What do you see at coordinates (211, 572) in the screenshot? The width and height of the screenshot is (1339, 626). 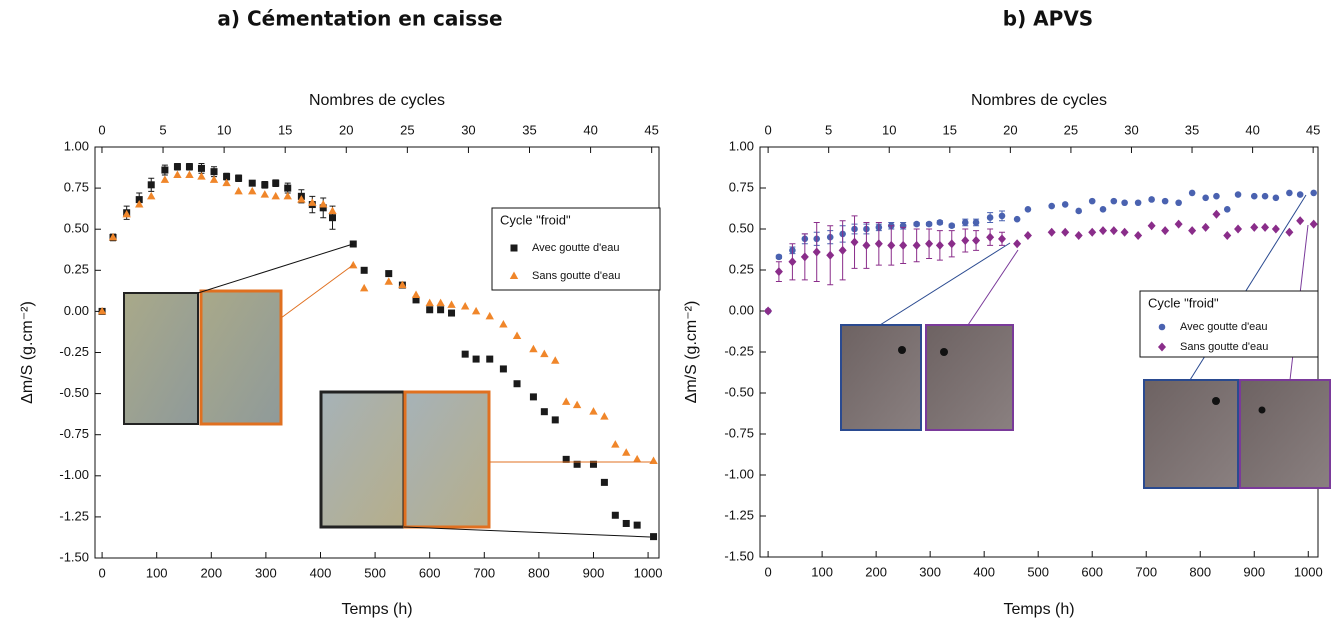 I see `x-tick-label: 200` at bounding box center [211, 572].